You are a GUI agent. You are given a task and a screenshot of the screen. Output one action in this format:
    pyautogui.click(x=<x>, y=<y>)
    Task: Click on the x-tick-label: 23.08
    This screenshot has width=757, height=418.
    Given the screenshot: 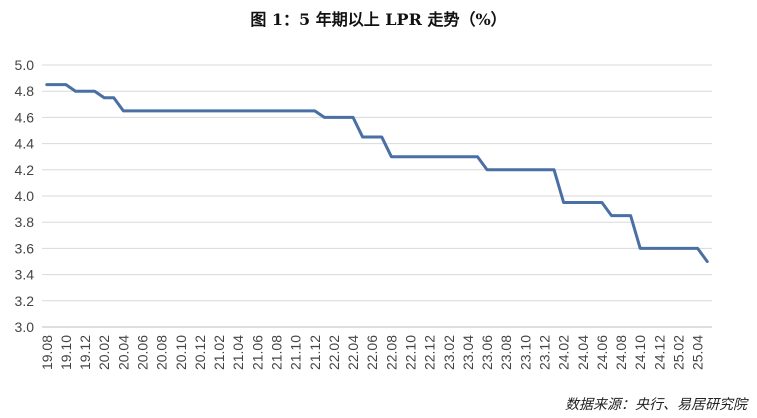 What is the action you would take?
    pyautogui.click(x=506, y=352)
    